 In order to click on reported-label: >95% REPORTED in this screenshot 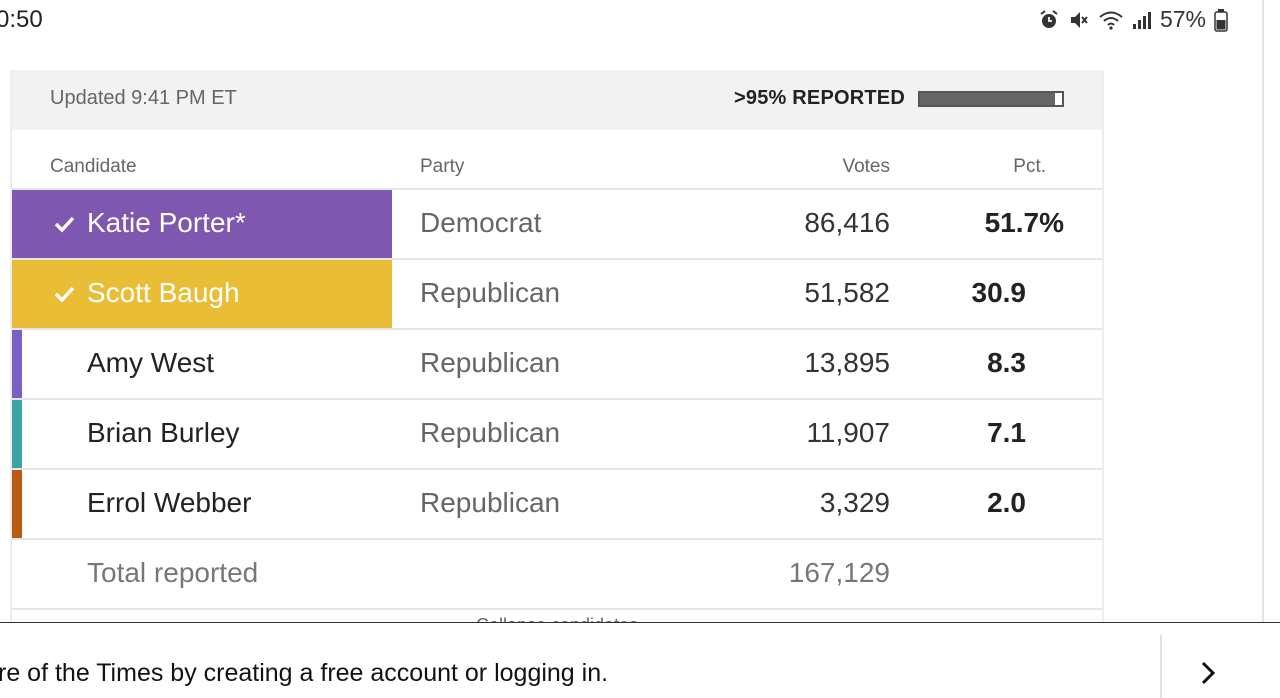, I will do `click(819, 98)`.